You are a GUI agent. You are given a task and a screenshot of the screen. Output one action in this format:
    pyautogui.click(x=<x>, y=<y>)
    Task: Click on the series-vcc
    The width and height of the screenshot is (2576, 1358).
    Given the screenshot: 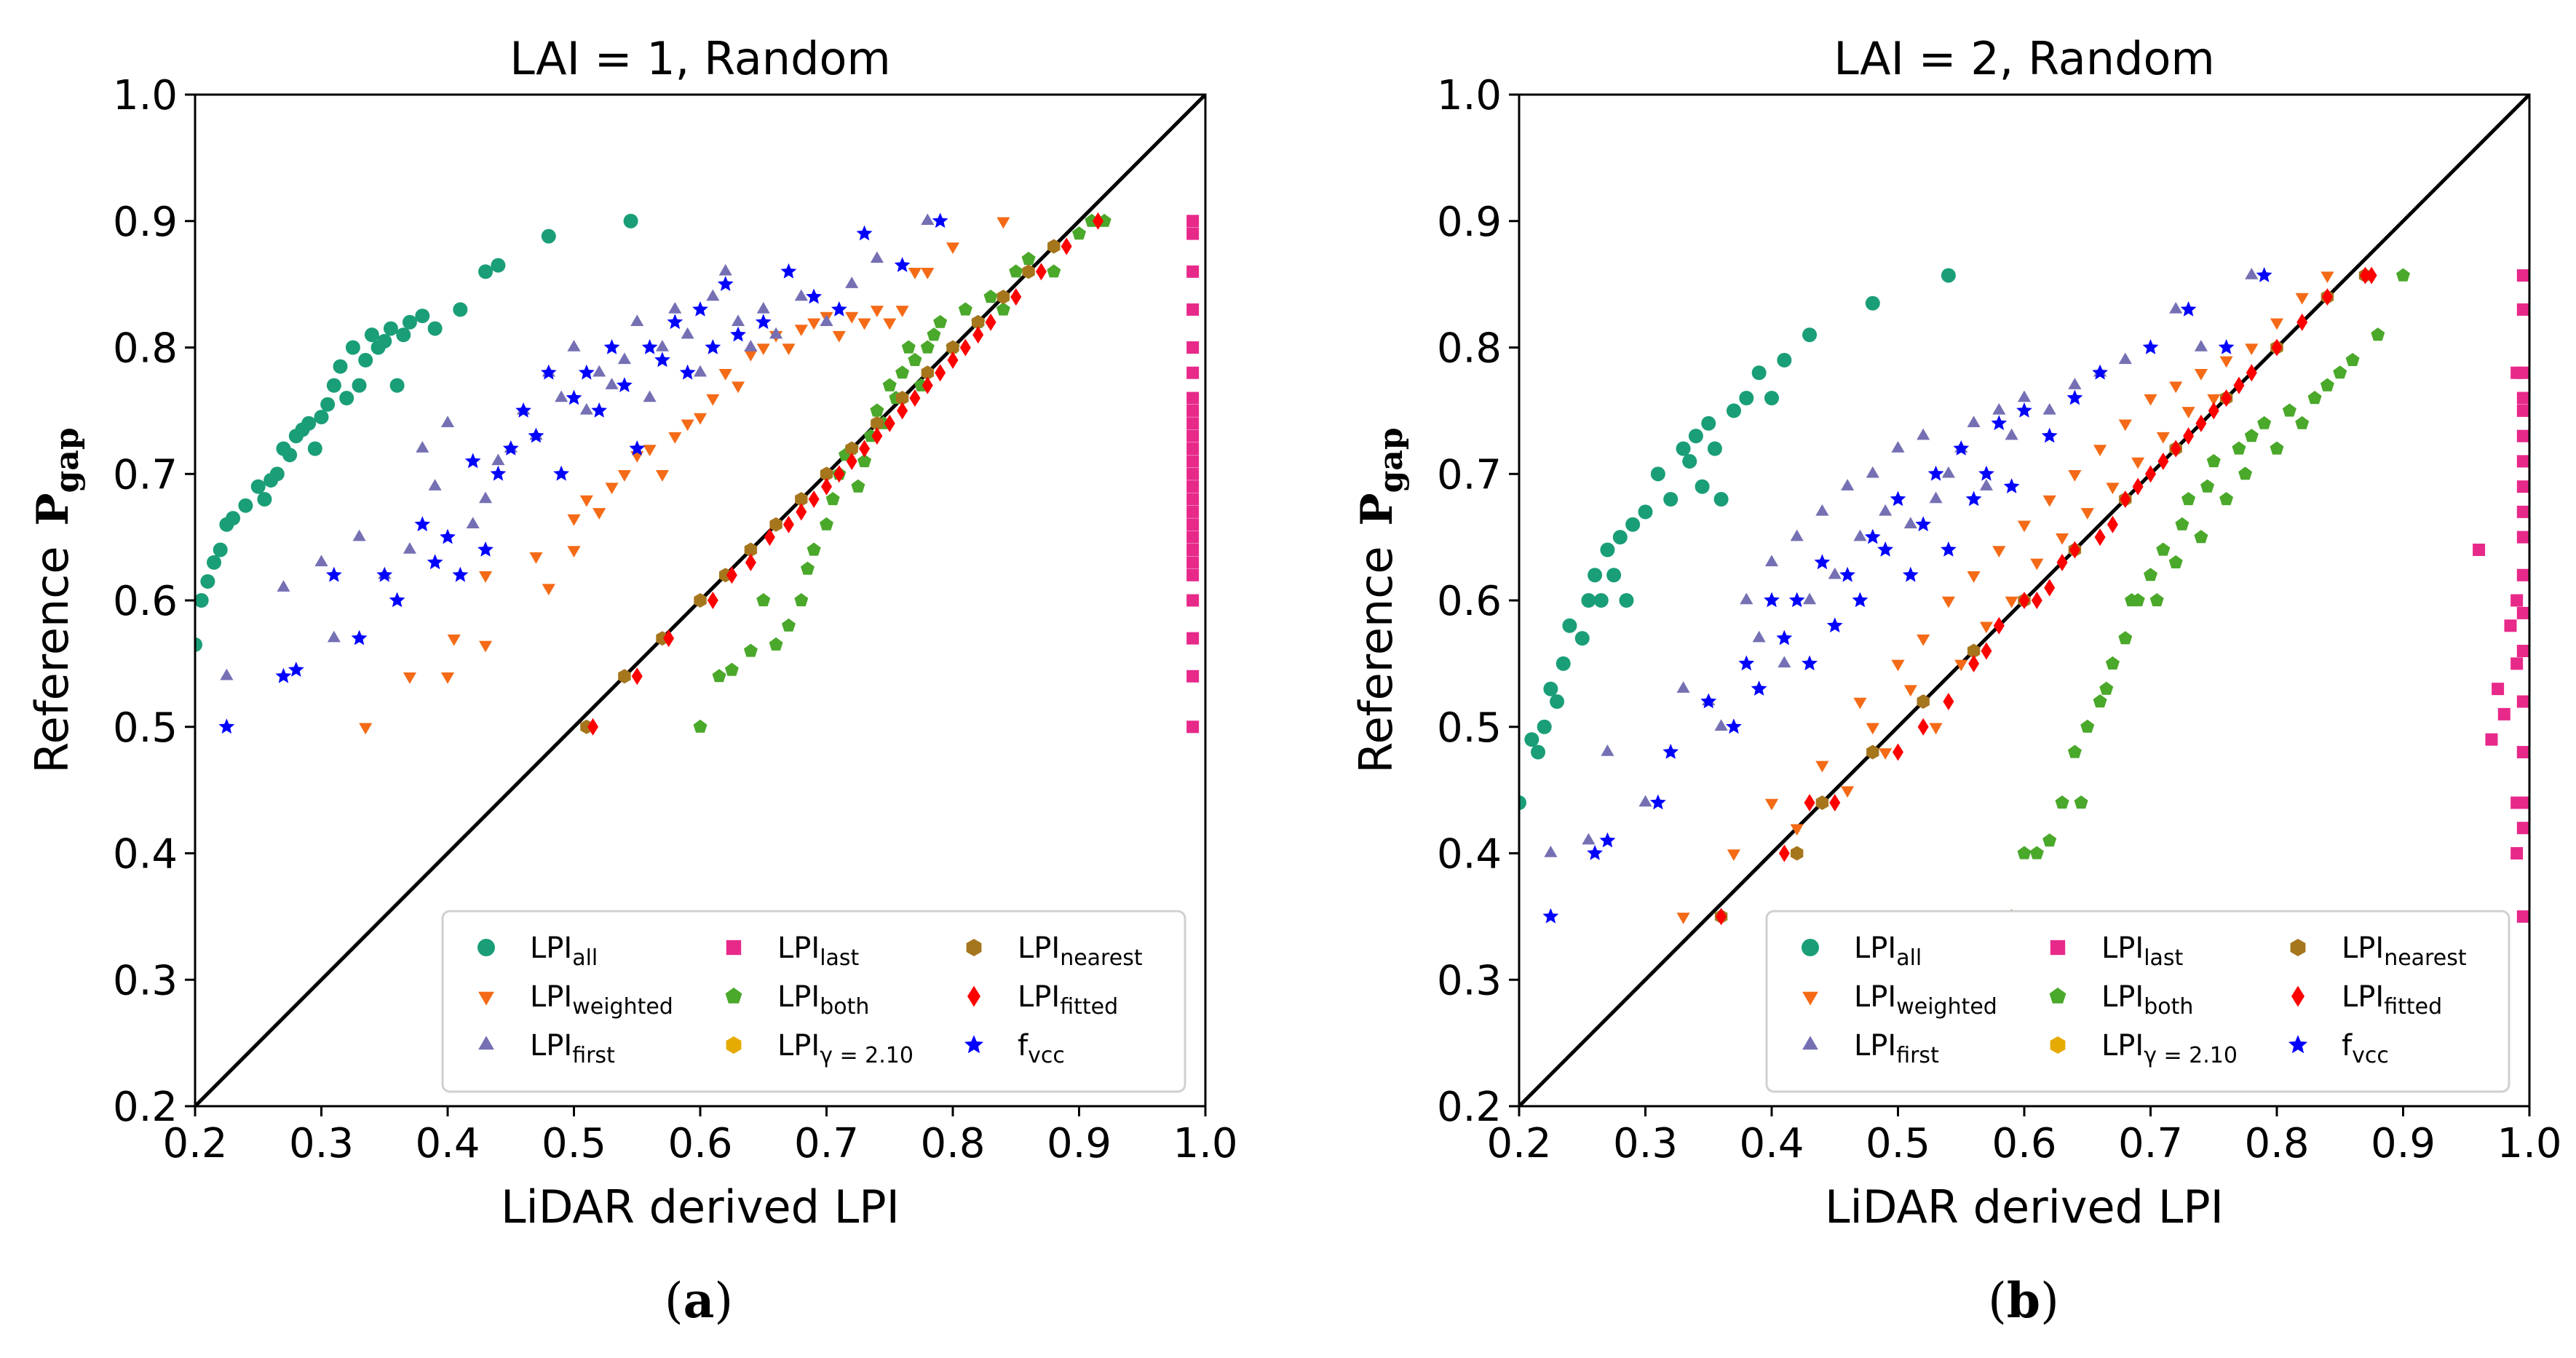 What is the action you would take?
    pyautogui.click(x=1907, y=595)
    